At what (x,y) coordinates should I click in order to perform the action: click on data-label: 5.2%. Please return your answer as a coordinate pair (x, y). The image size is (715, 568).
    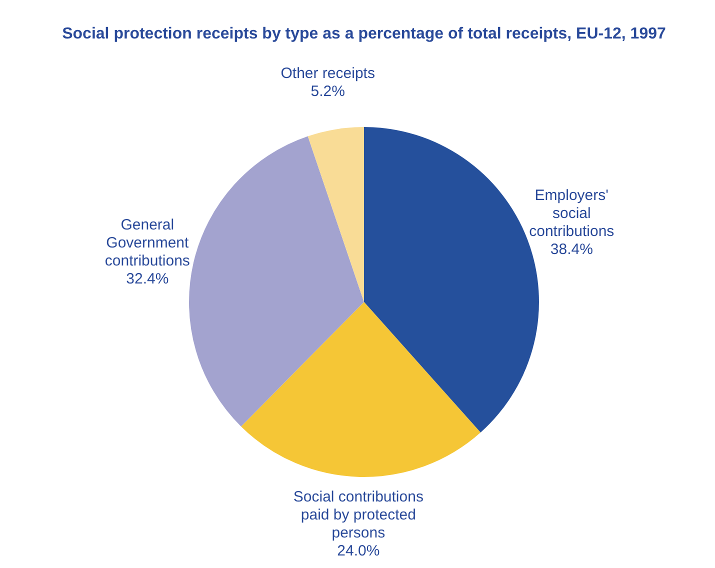
    Looking at the image, I should click on (327, 91).